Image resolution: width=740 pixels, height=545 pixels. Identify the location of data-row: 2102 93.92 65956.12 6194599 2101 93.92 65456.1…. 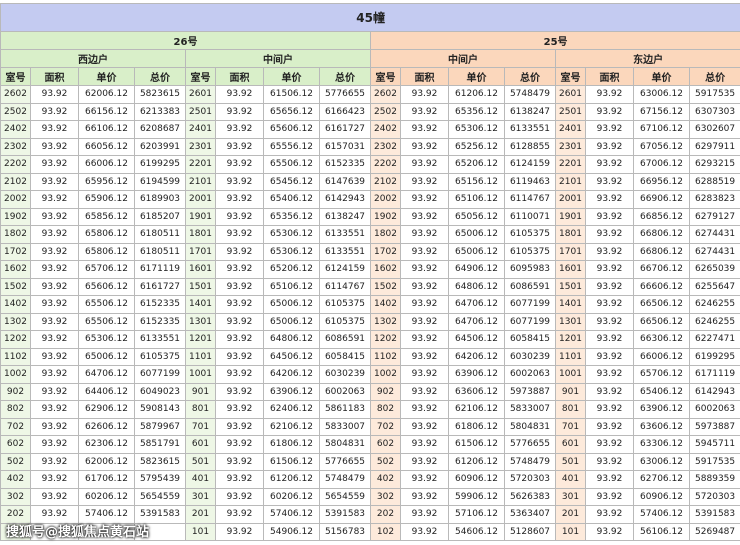
(370, 181).